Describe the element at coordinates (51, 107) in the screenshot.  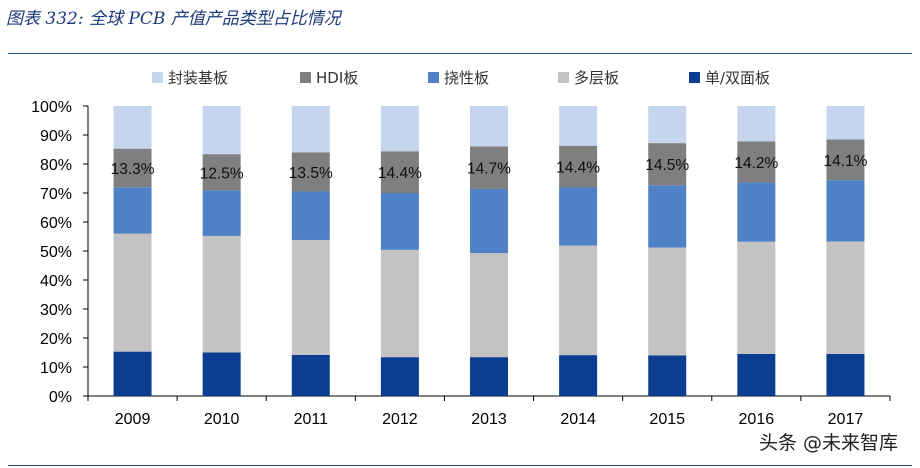
I see `y-tick-label: 100%` at that location.